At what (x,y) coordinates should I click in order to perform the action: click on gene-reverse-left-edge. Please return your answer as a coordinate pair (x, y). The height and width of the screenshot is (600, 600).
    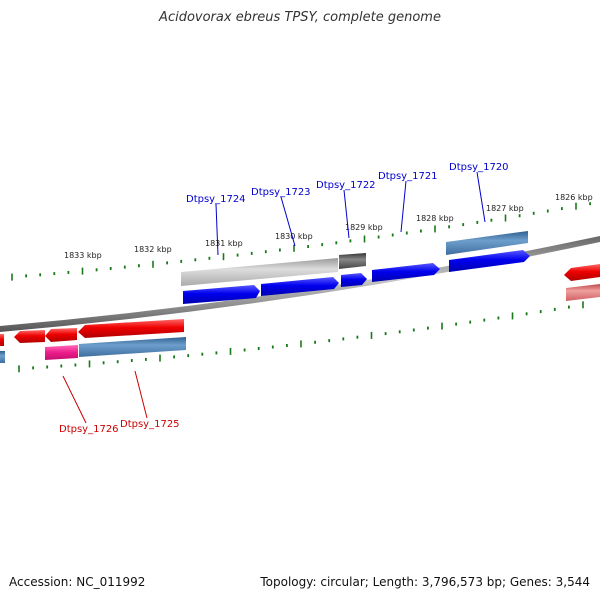
    Looking at the image, I should click on (2, 340).